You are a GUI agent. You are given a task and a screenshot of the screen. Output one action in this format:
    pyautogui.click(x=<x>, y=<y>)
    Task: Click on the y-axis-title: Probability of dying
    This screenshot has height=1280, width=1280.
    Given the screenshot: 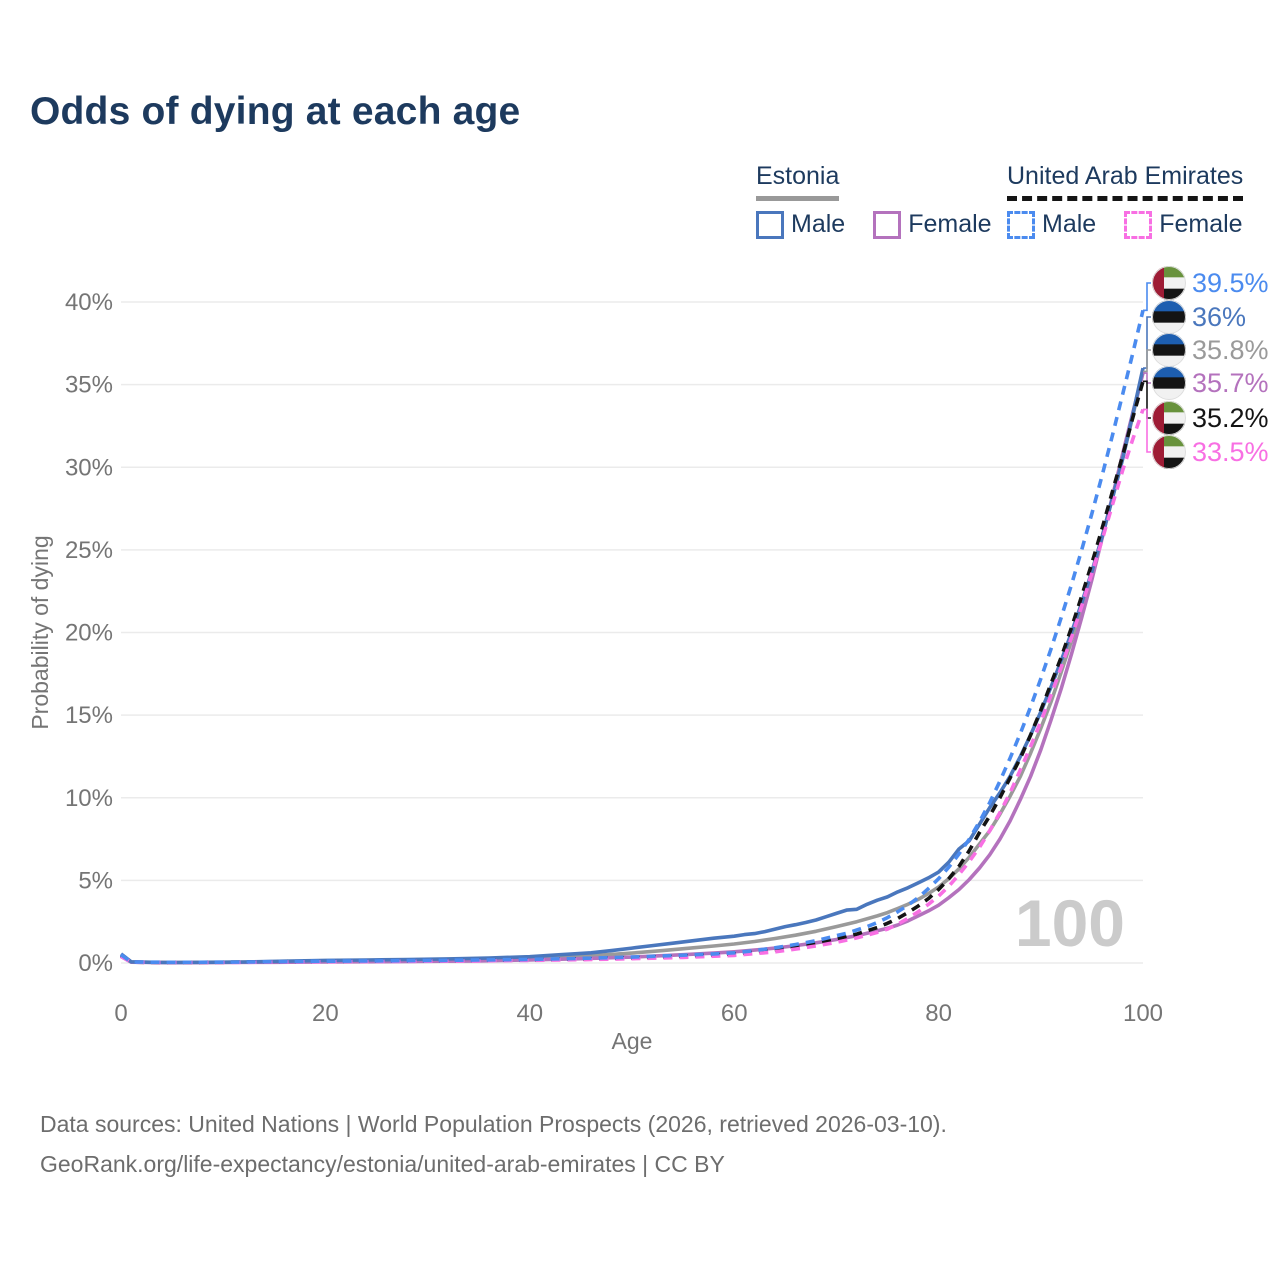 What is the action you would take?
    pyautogui.click(x=40, y=632)
    